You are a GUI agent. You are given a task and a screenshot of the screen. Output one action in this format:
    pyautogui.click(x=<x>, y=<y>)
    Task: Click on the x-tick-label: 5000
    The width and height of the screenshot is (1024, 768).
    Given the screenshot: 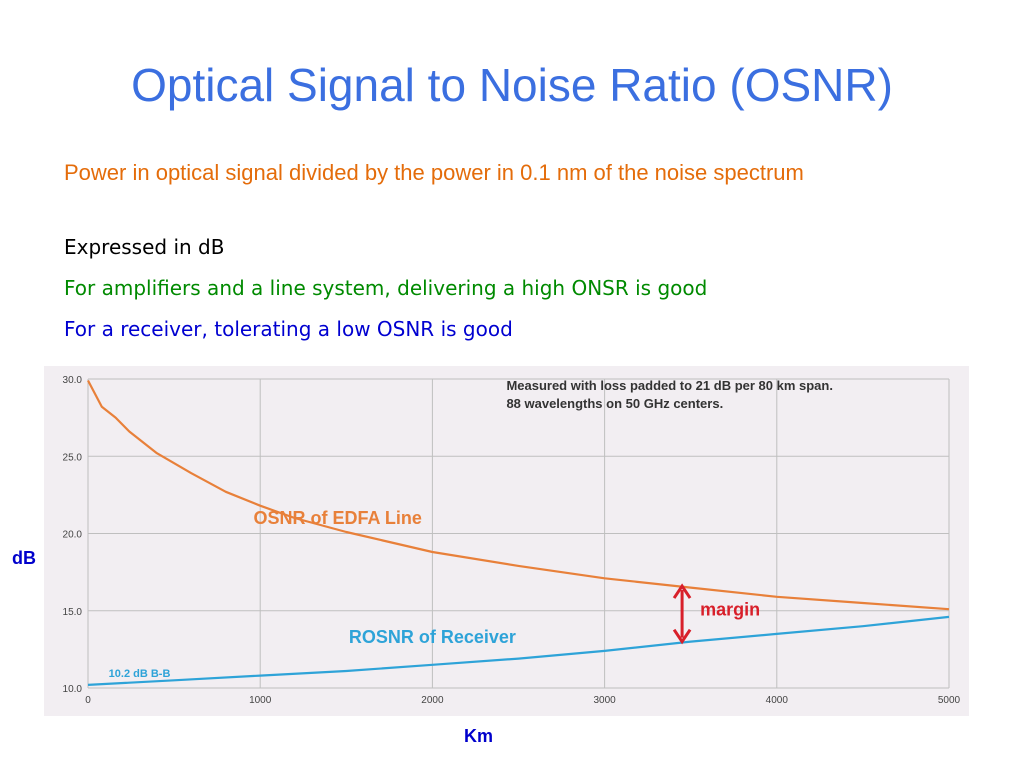 What is the action you would take?
    pyautogui.click(x=949, y=700)
    